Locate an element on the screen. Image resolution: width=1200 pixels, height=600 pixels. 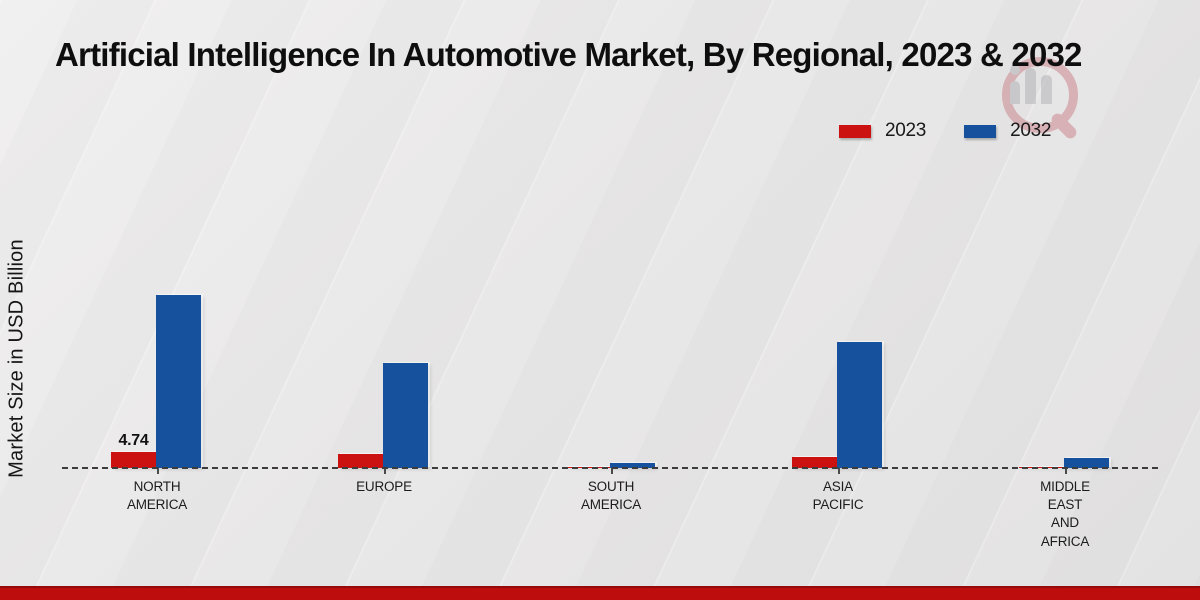
bar-2023-asia-pacific is located at coordinates (814, 462).